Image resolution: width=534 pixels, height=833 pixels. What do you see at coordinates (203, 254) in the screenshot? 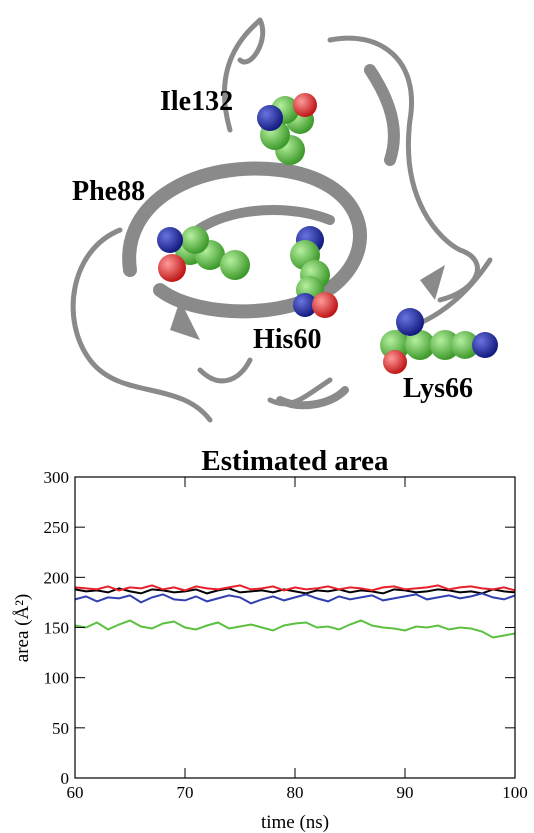
I see `sphere-phe88` at bounding box center [203, 254].